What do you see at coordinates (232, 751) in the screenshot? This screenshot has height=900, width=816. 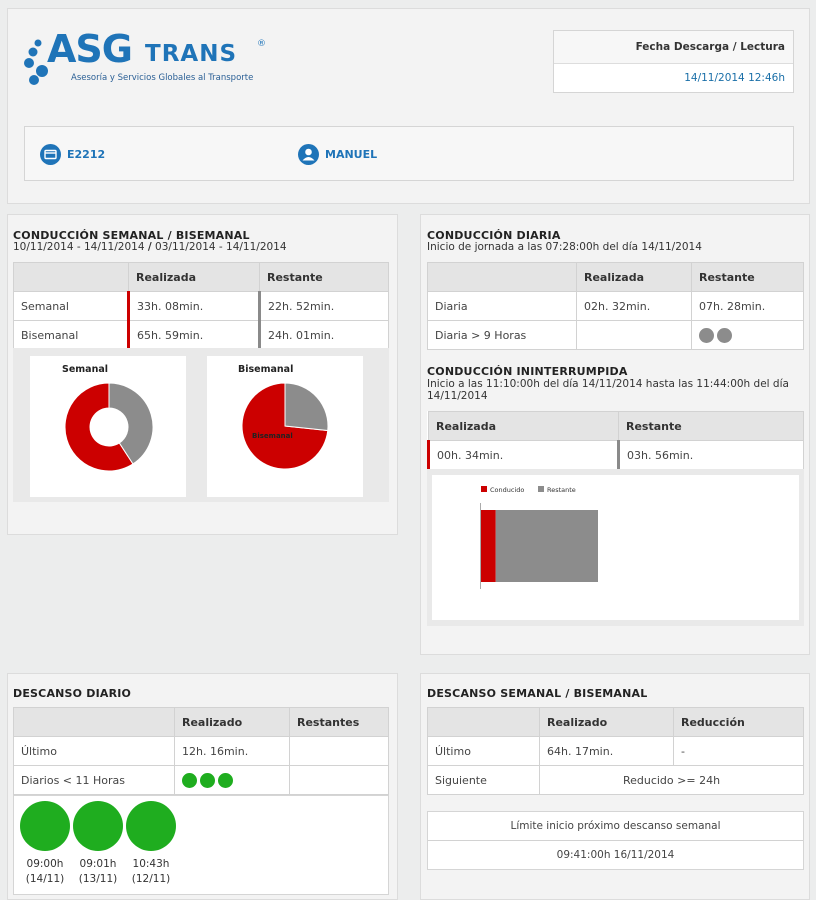 I see `daily-rest-realizado: 12h. 16min.` at bounding box center [232, 751].